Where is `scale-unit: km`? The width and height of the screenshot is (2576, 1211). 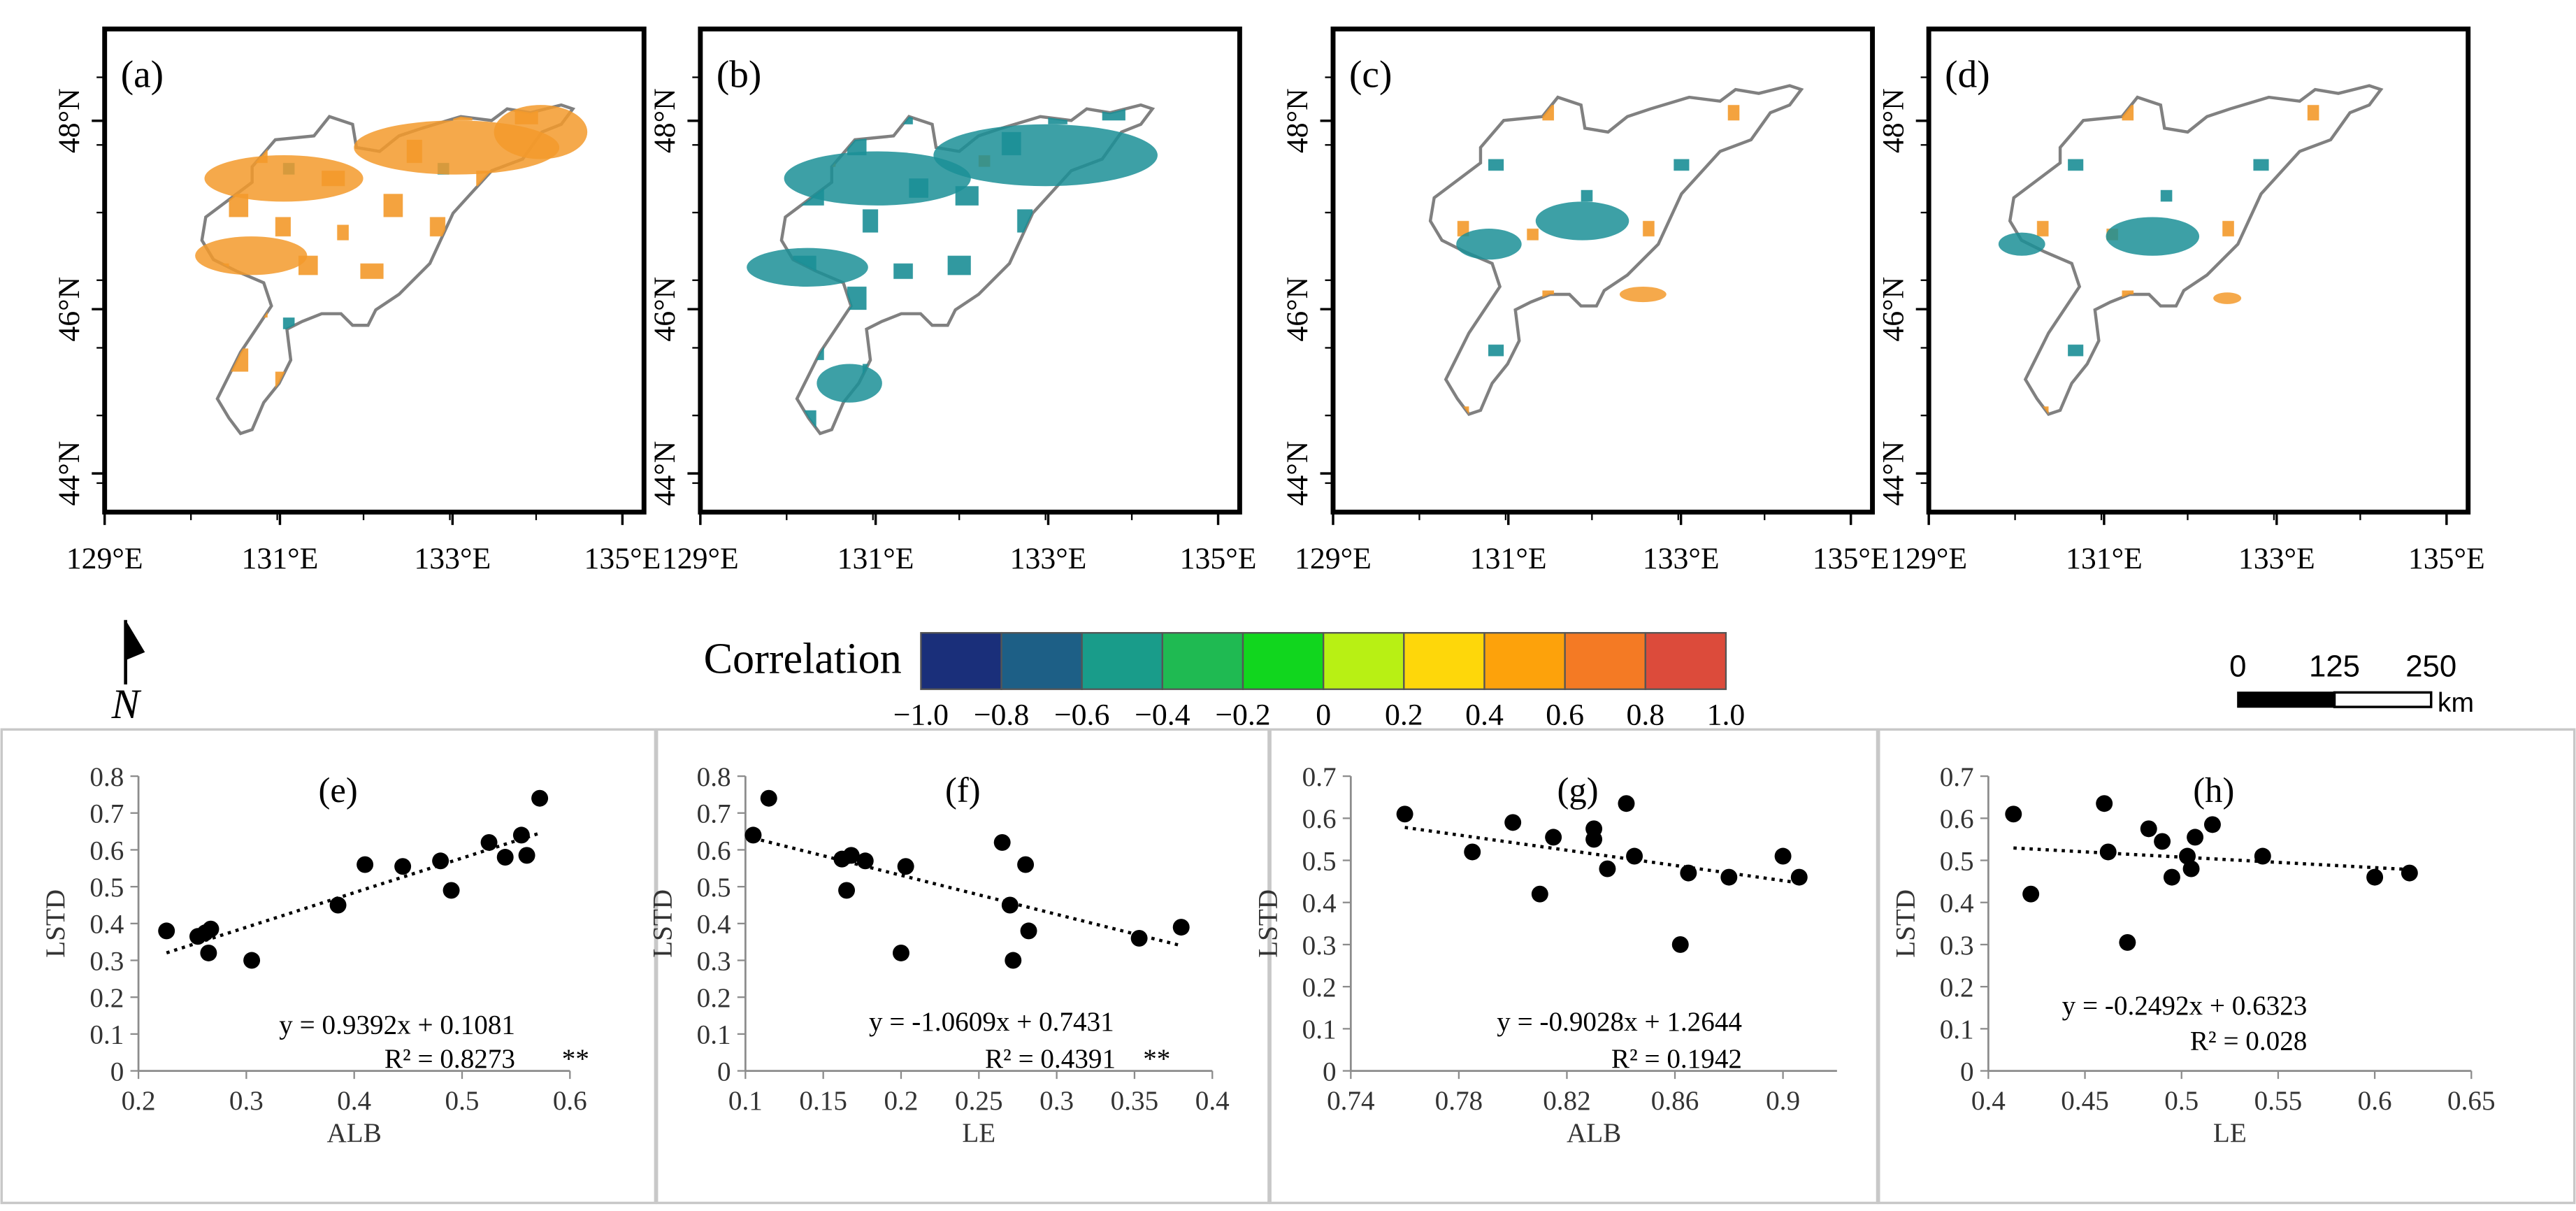
scale-unit: km is located at coordinates (2456, 703).